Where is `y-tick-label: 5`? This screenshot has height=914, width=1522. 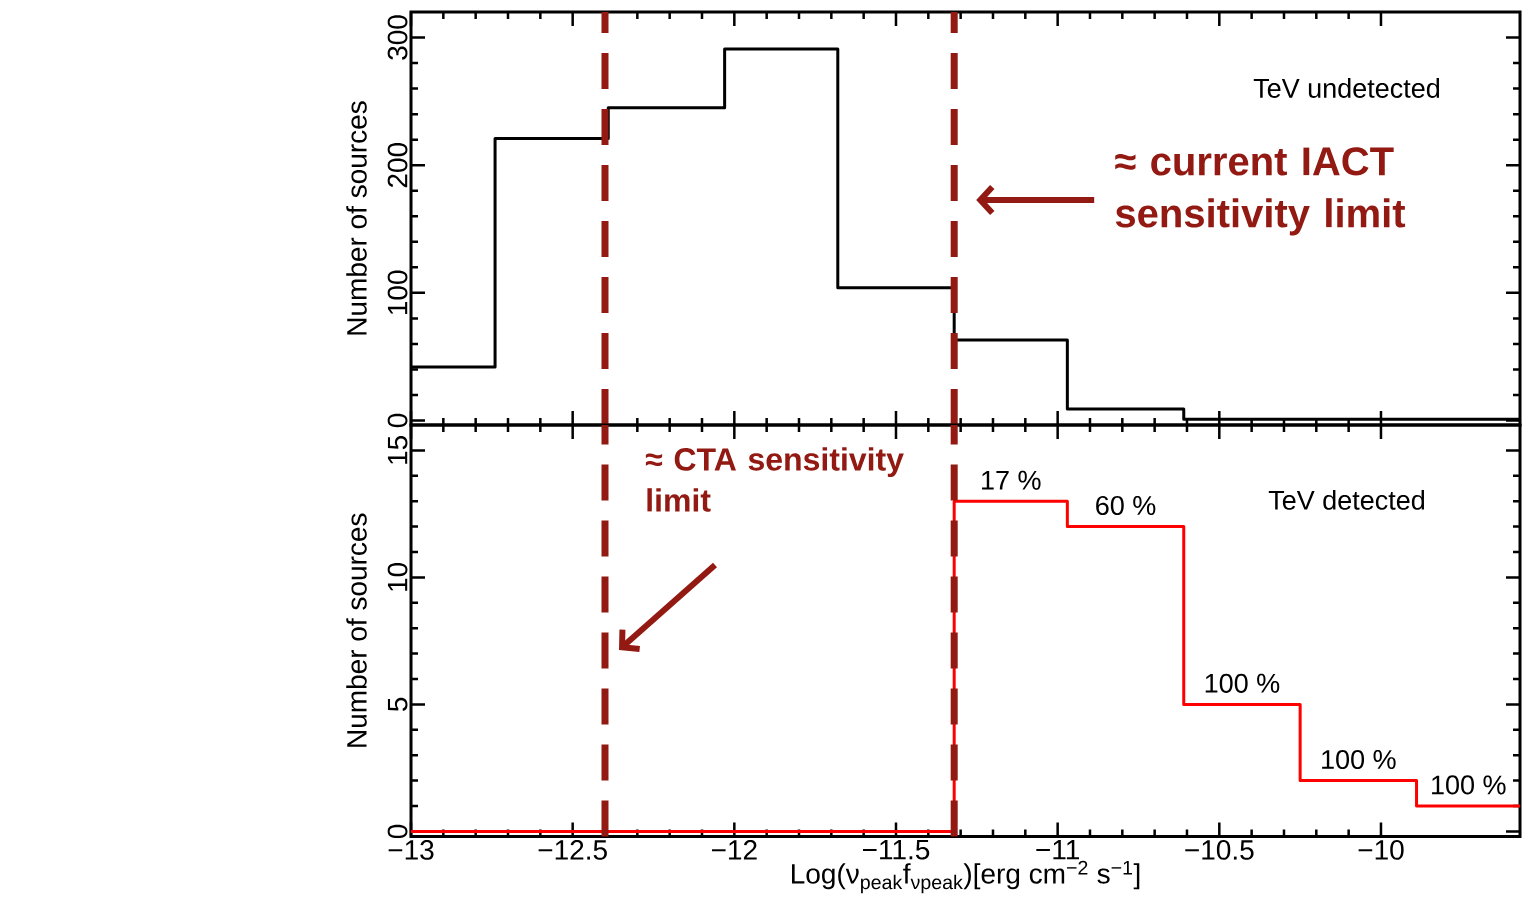 y-tick-label: 5 is located at coordinates (397, 704).